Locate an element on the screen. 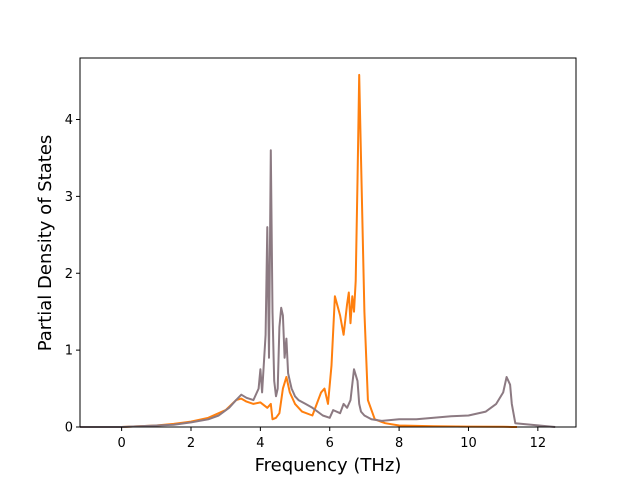 The image size is (640, 480). y-tick-label: 4 is located at coordinates (69, 120).